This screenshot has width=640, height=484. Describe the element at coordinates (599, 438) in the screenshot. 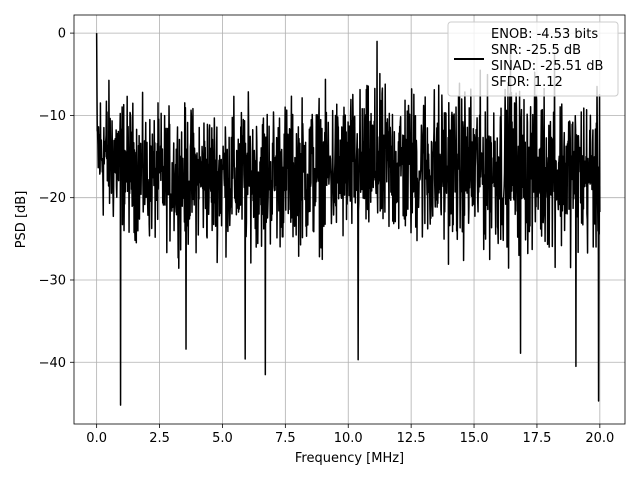

I see `x-tick-label: 20.0` at that location.